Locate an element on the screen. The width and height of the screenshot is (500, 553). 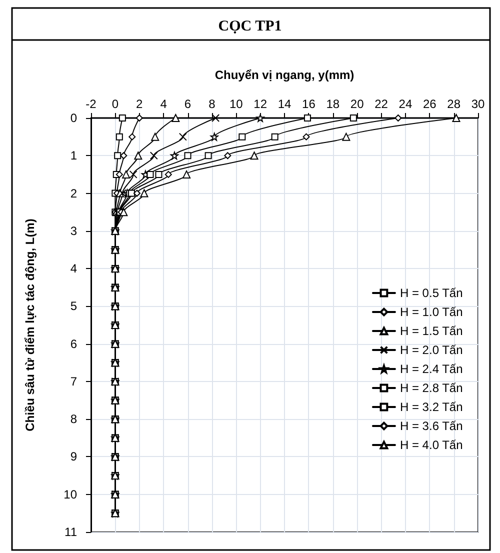
x-tick-label: 0 is located at coordinates (115, 104).